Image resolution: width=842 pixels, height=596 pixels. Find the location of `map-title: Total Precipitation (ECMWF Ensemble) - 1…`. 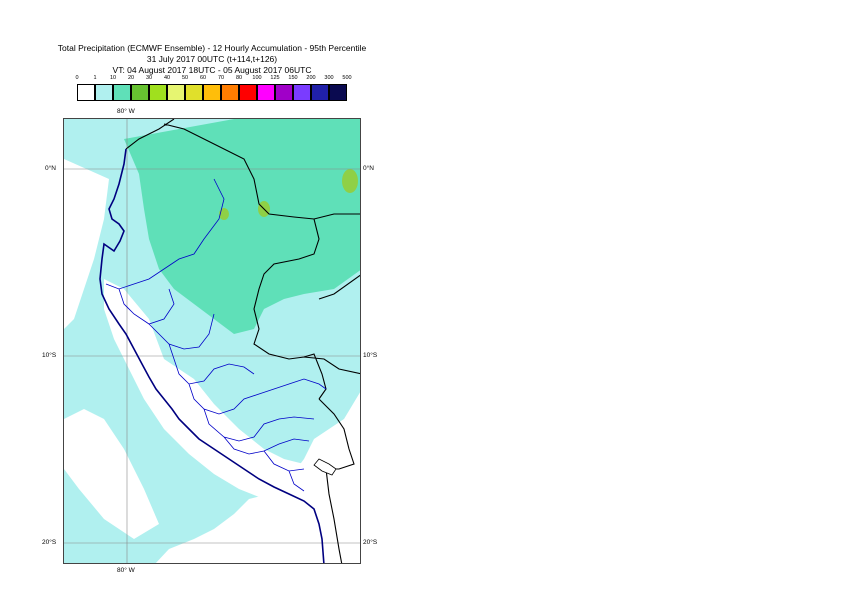

map-title: Total Precipitation (ECMWF Ensemble) - 1… is located at coordinates (212, 48).